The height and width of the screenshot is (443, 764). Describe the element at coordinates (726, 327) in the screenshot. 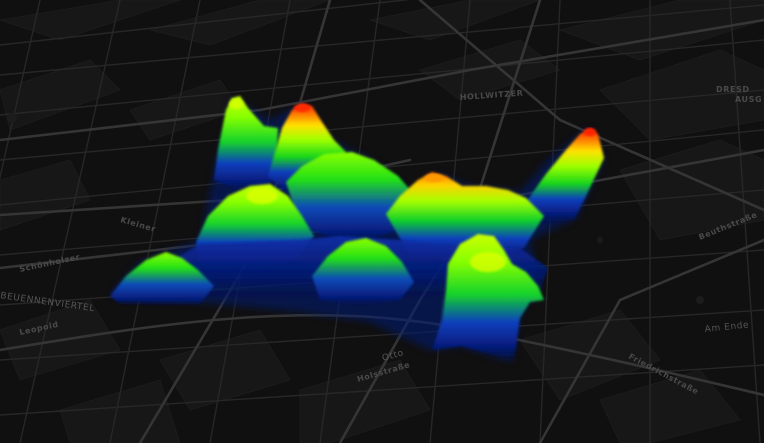

I see `label-am-ende: Am Ende` at that location.